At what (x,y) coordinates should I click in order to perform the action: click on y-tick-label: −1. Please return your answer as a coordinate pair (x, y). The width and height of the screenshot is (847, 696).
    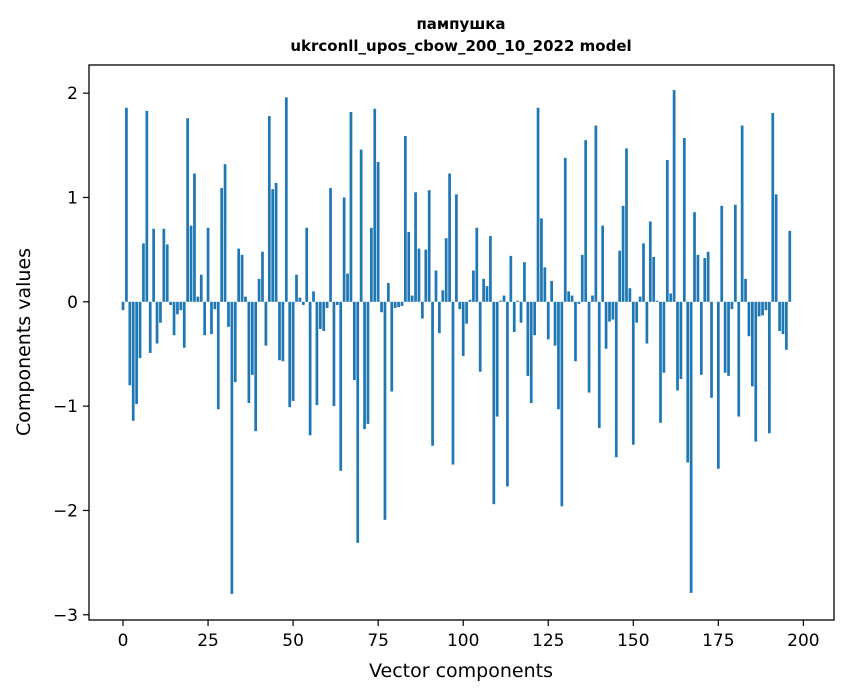
    Looking at the image, I should click on (65, 407).